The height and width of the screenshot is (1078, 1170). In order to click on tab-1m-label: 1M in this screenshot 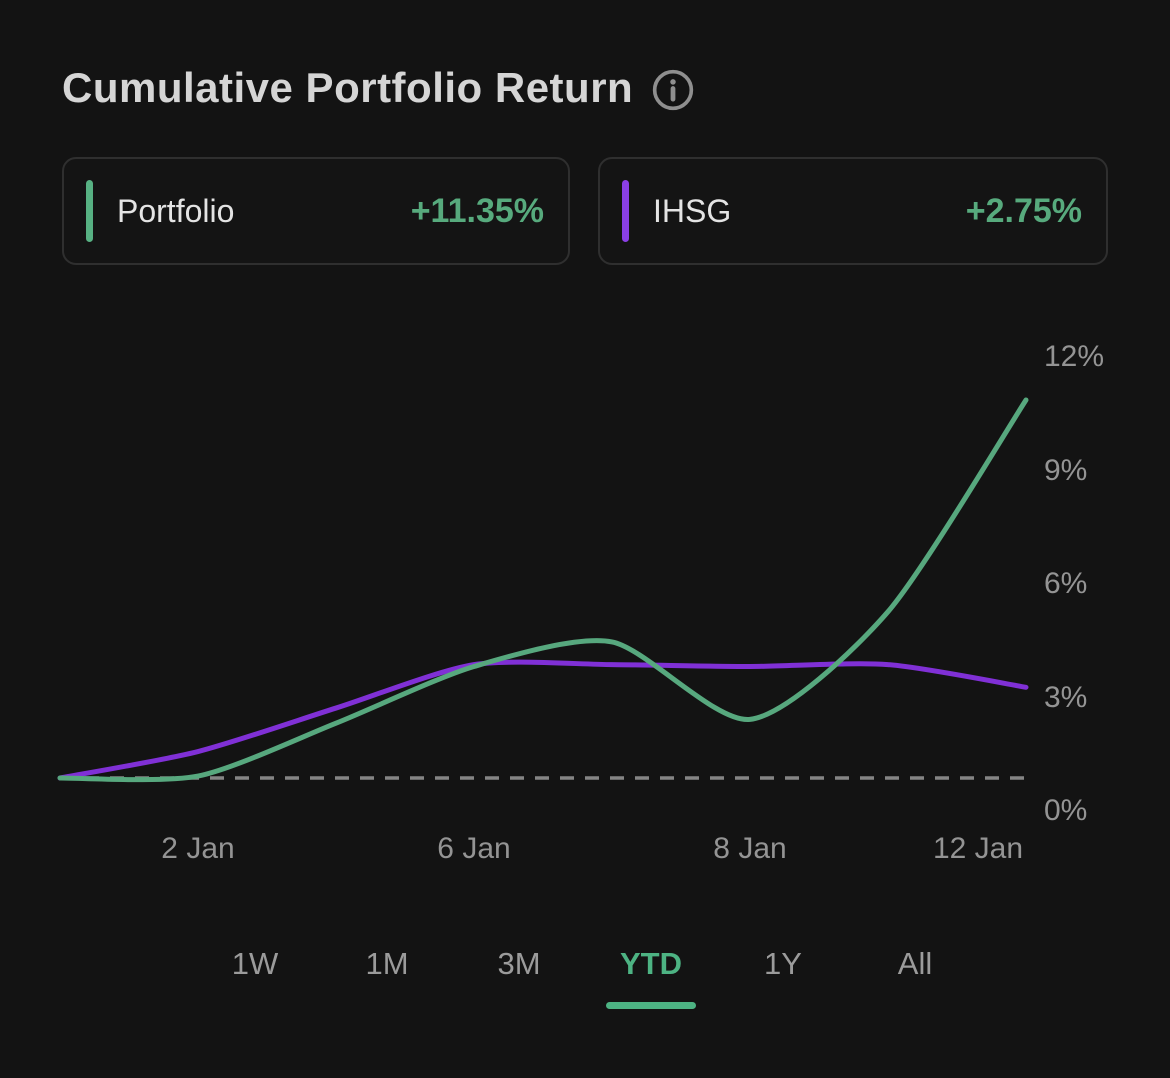, I will do `click(387, 963)`.